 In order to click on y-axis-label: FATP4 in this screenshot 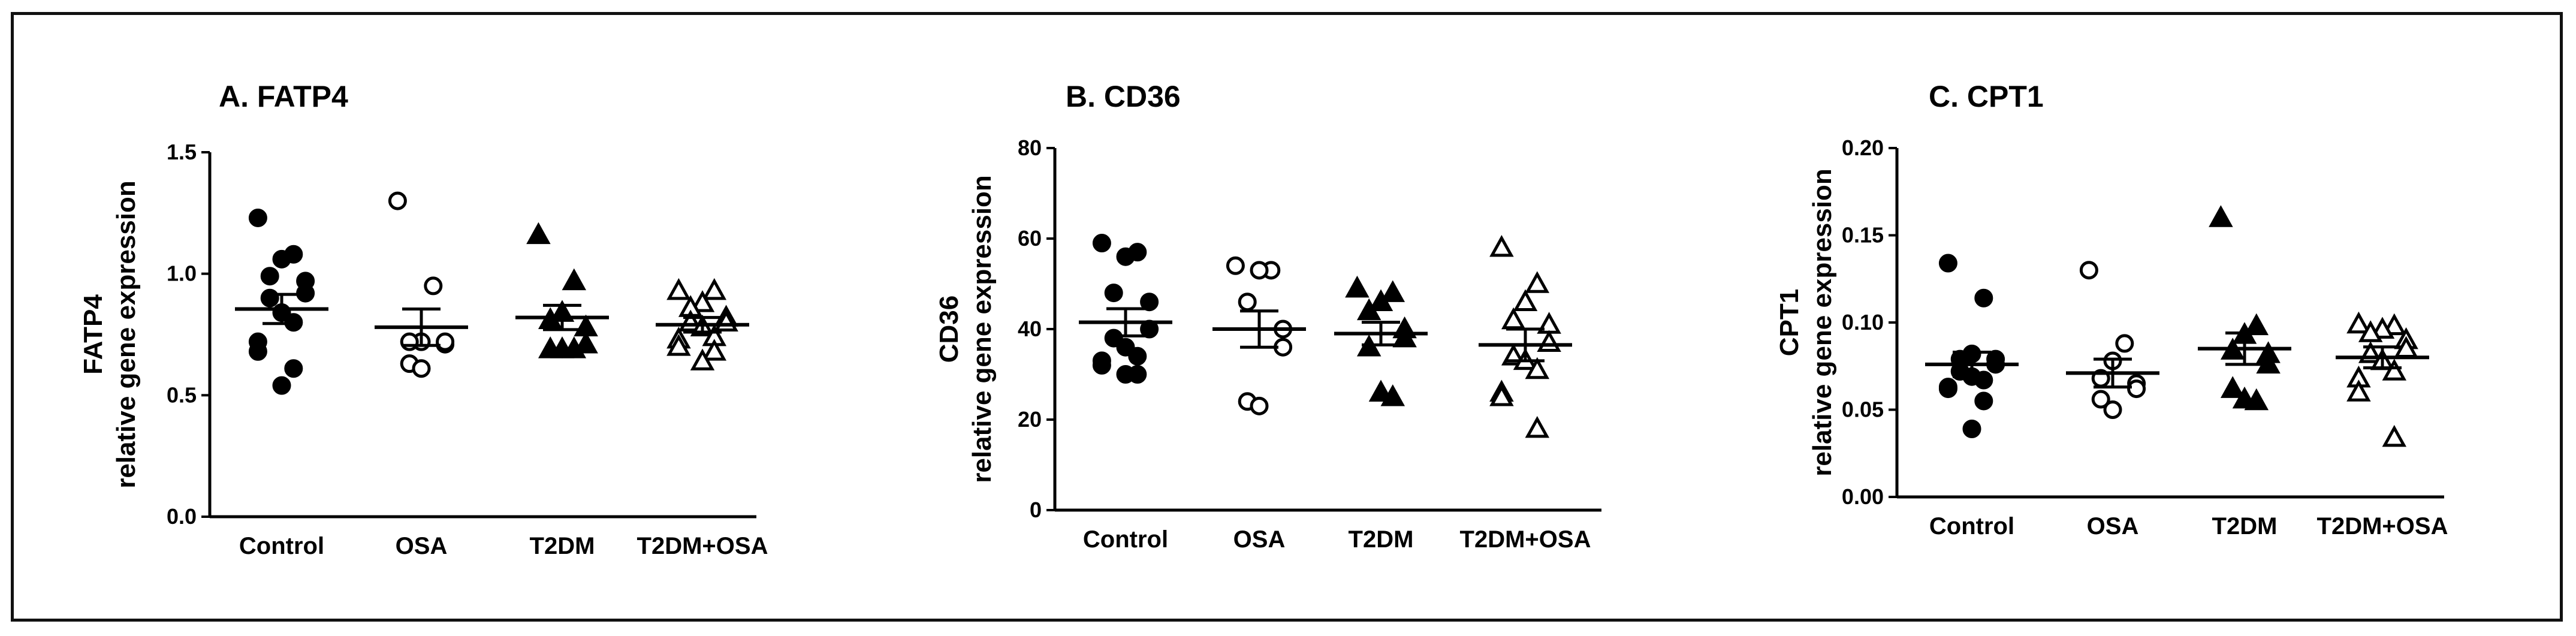, I will do `click(93, 335)`.